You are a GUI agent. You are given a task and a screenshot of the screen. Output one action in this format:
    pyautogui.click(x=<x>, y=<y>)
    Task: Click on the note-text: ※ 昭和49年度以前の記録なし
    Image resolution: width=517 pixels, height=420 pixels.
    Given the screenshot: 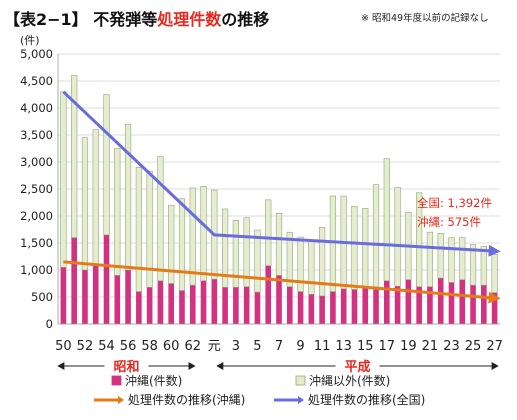 What is the action you would take?
    pyautogui.click(x=425, y=18)
    